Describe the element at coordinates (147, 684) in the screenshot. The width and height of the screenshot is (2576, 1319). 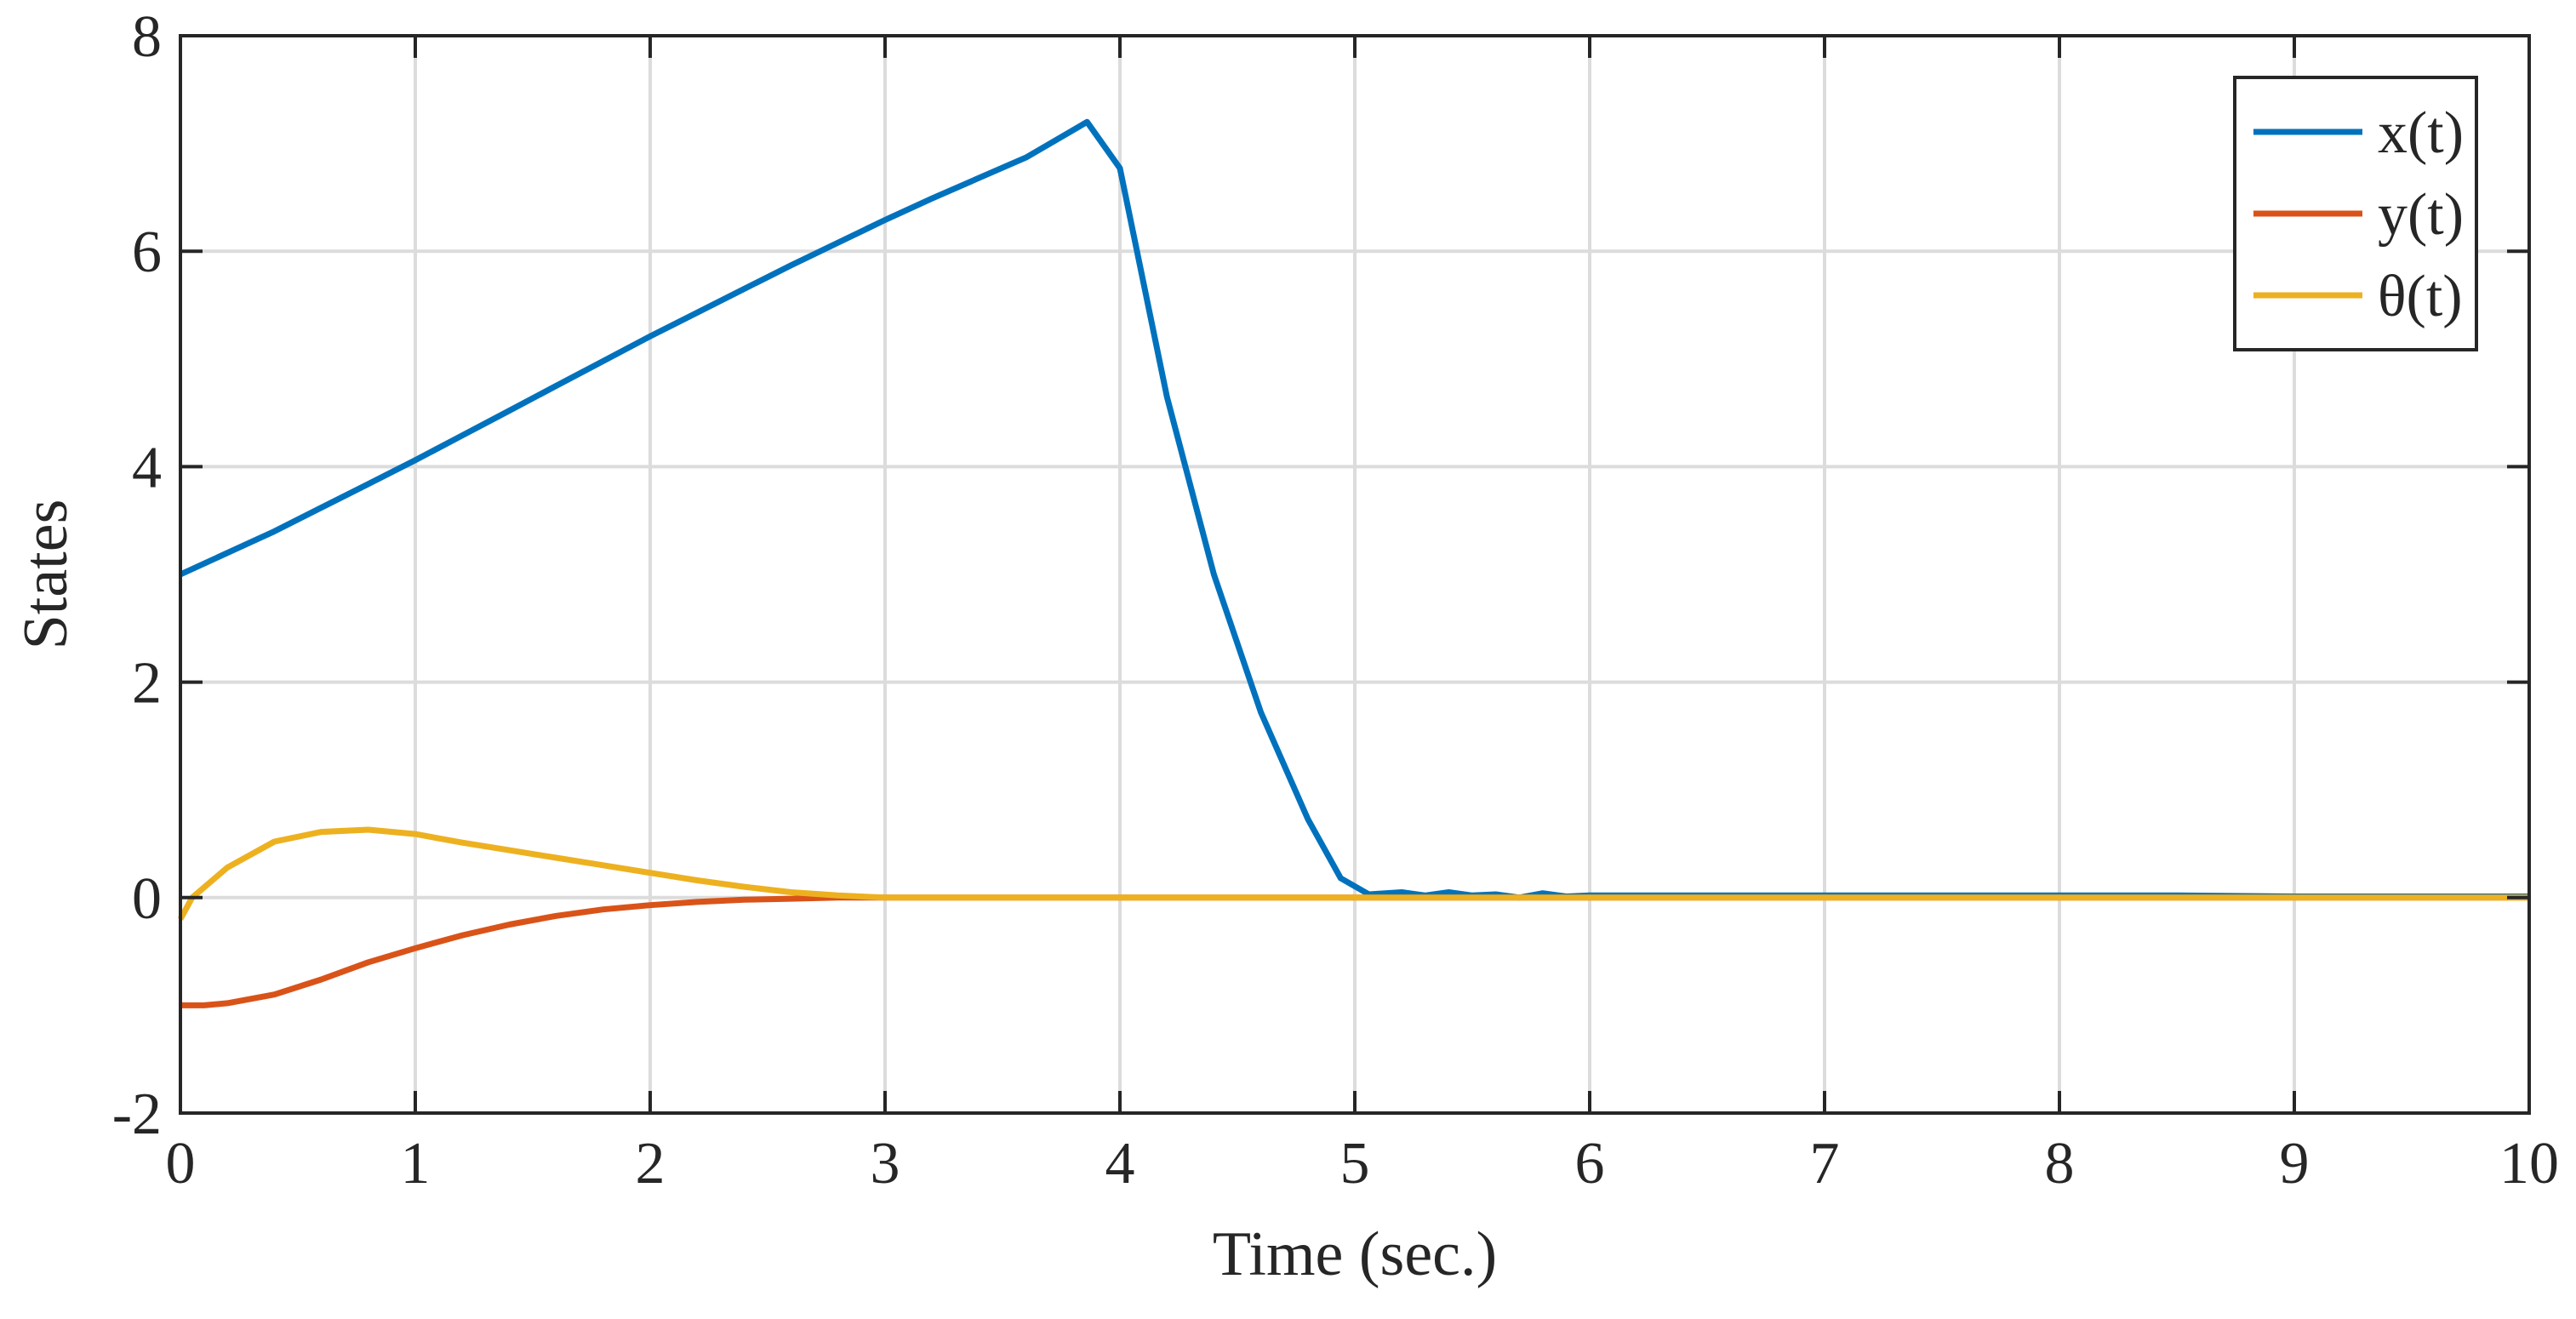
I see `y-tick-label: 2` at that location.